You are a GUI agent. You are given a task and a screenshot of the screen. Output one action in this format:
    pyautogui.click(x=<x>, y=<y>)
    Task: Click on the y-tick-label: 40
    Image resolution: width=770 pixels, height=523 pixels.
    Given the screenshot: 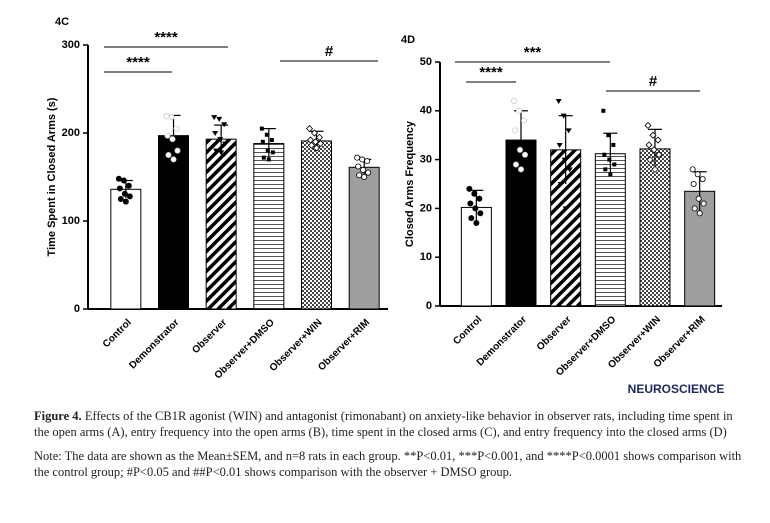 What is the action you would take?
    pyautogui.click(x=426, y=111)
    